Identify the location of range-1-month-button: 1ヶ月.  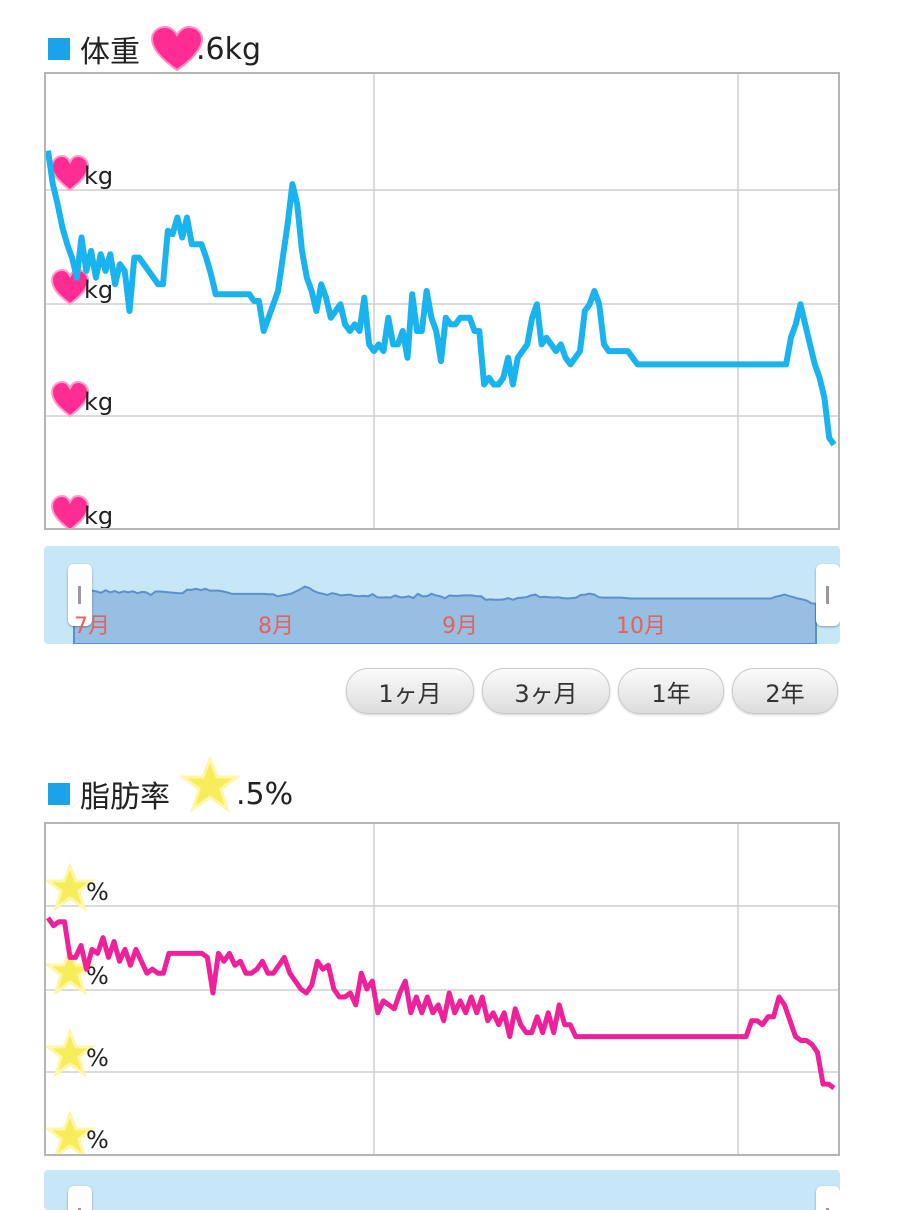
(410, 691).